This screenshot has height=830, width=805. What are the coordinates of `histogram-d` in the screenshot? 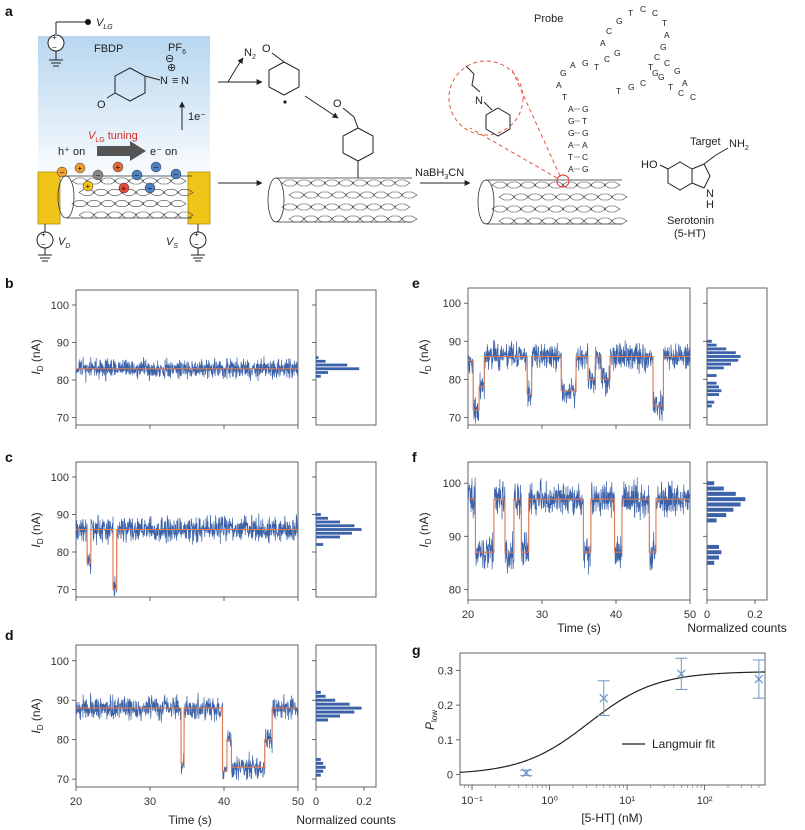 It's located at (339, 733).